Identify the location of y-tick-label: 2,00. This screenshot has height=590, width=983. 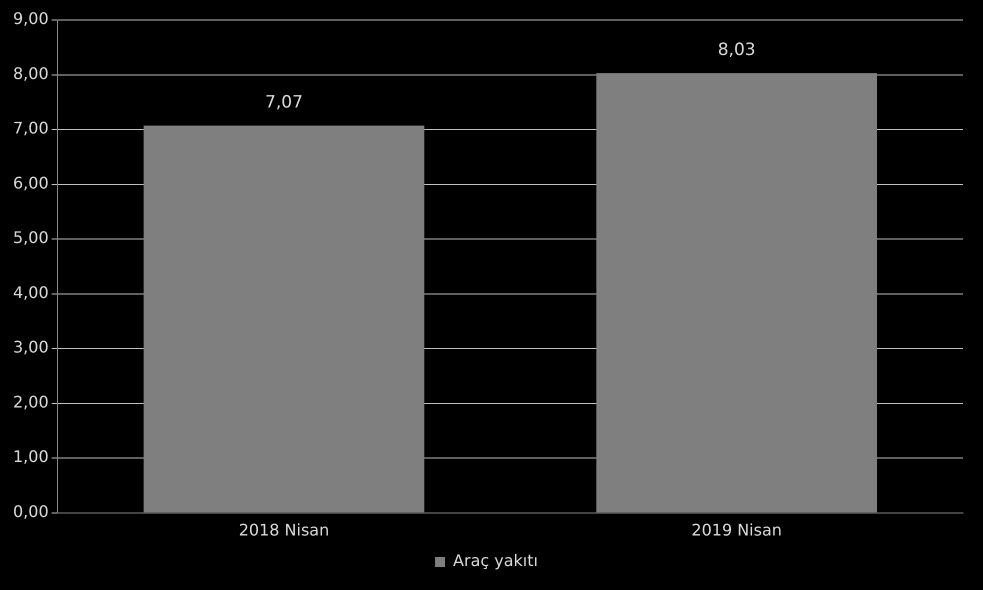
(31, 402).